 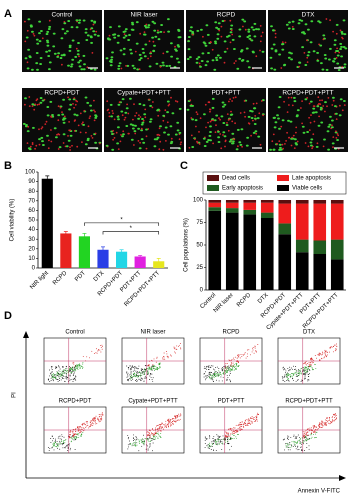 What do you see at coordinates (244, 300) in the screenshot?
I see `x-tick-label: RCPD` at bounding box center [244, 300].